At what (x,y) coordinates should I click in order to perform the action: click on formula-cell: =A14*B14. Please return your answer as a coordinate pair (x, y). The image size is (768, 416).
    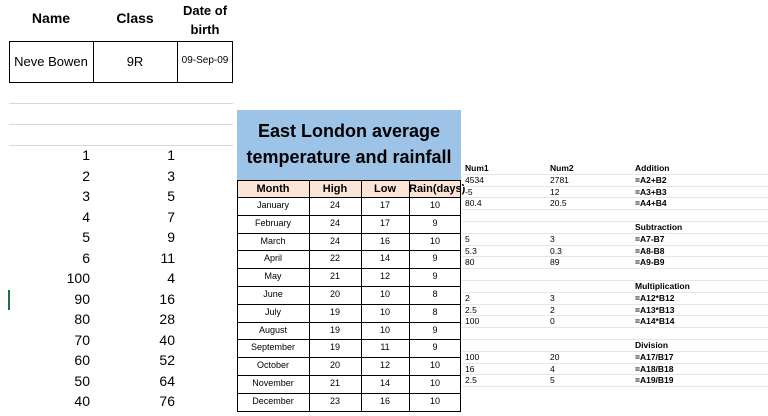
    Looking at the image, I should click on (655, 321).